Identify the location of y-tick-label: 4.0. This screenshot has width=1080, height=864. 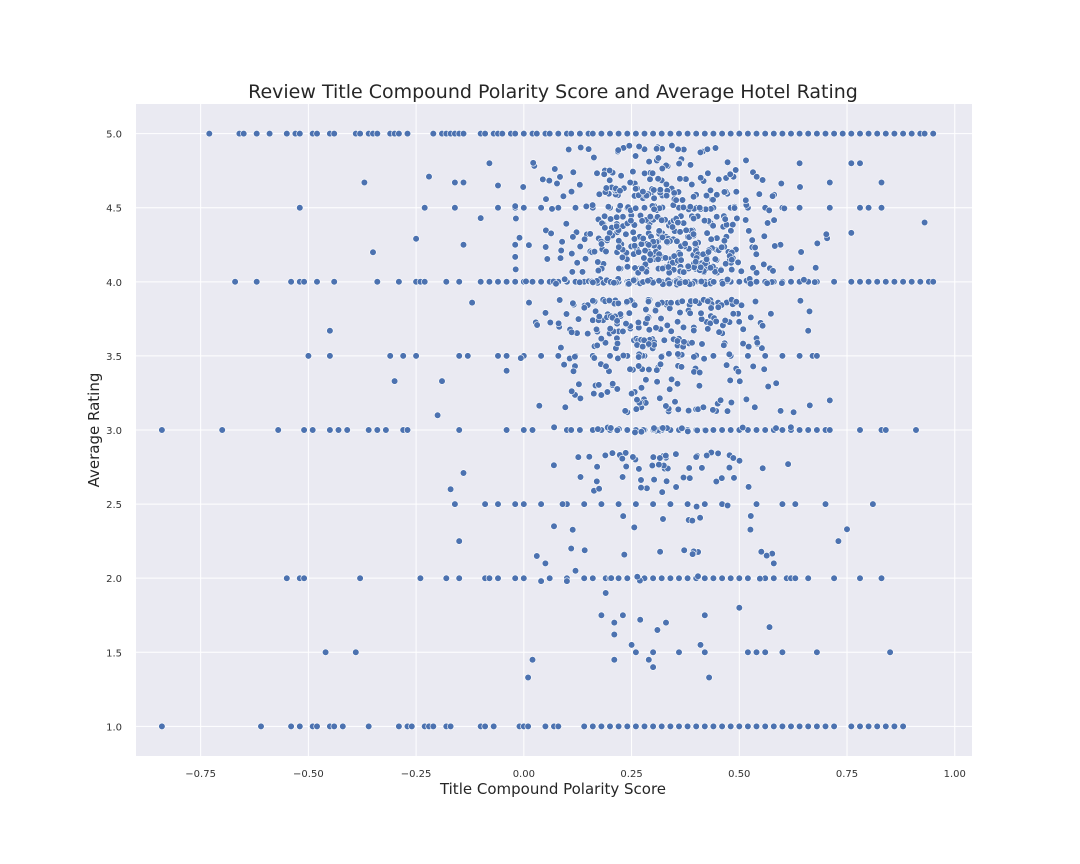
(114, 283).